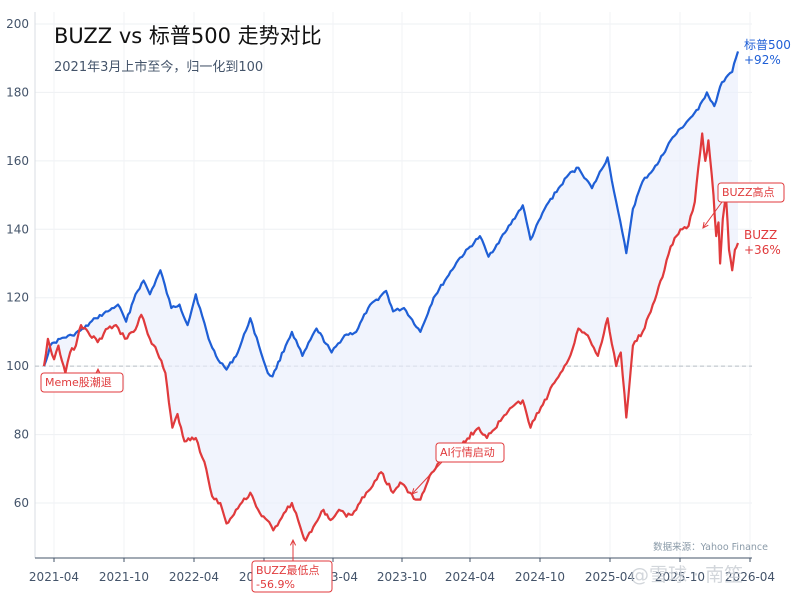 The width and height of the screenshot is (800, 603). I want to click on x-tick-label: 2021-04, so click(54, 577).